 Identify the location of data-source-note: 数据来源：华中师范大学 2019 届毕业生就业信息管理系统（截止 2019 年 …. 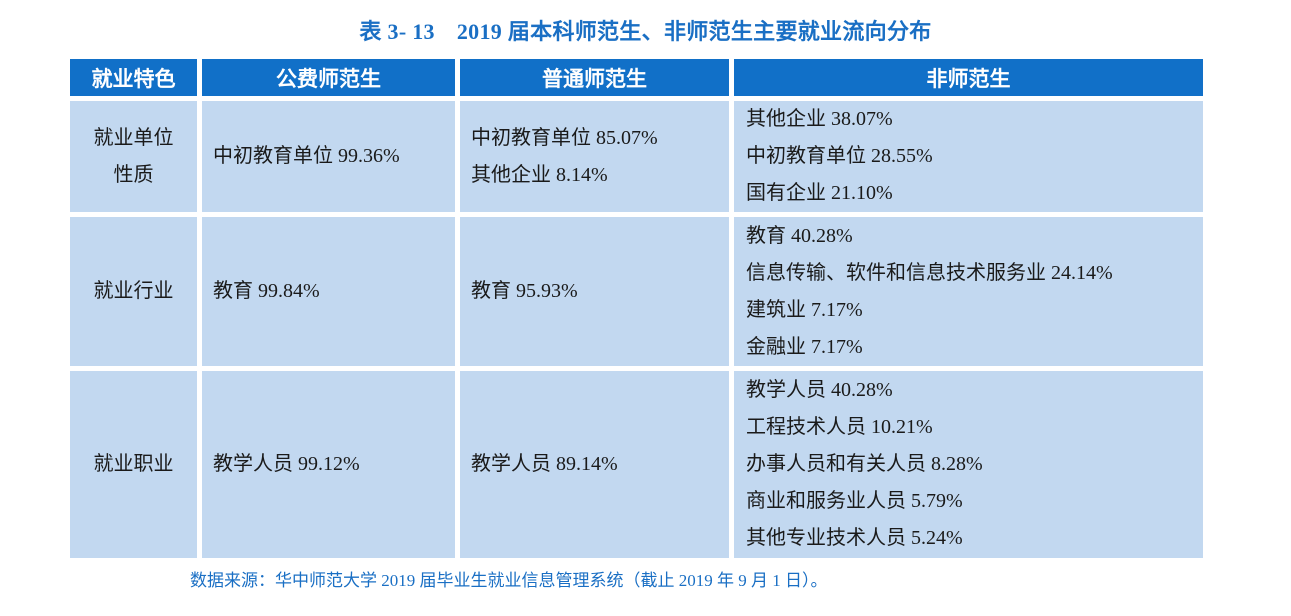
(509, 580).